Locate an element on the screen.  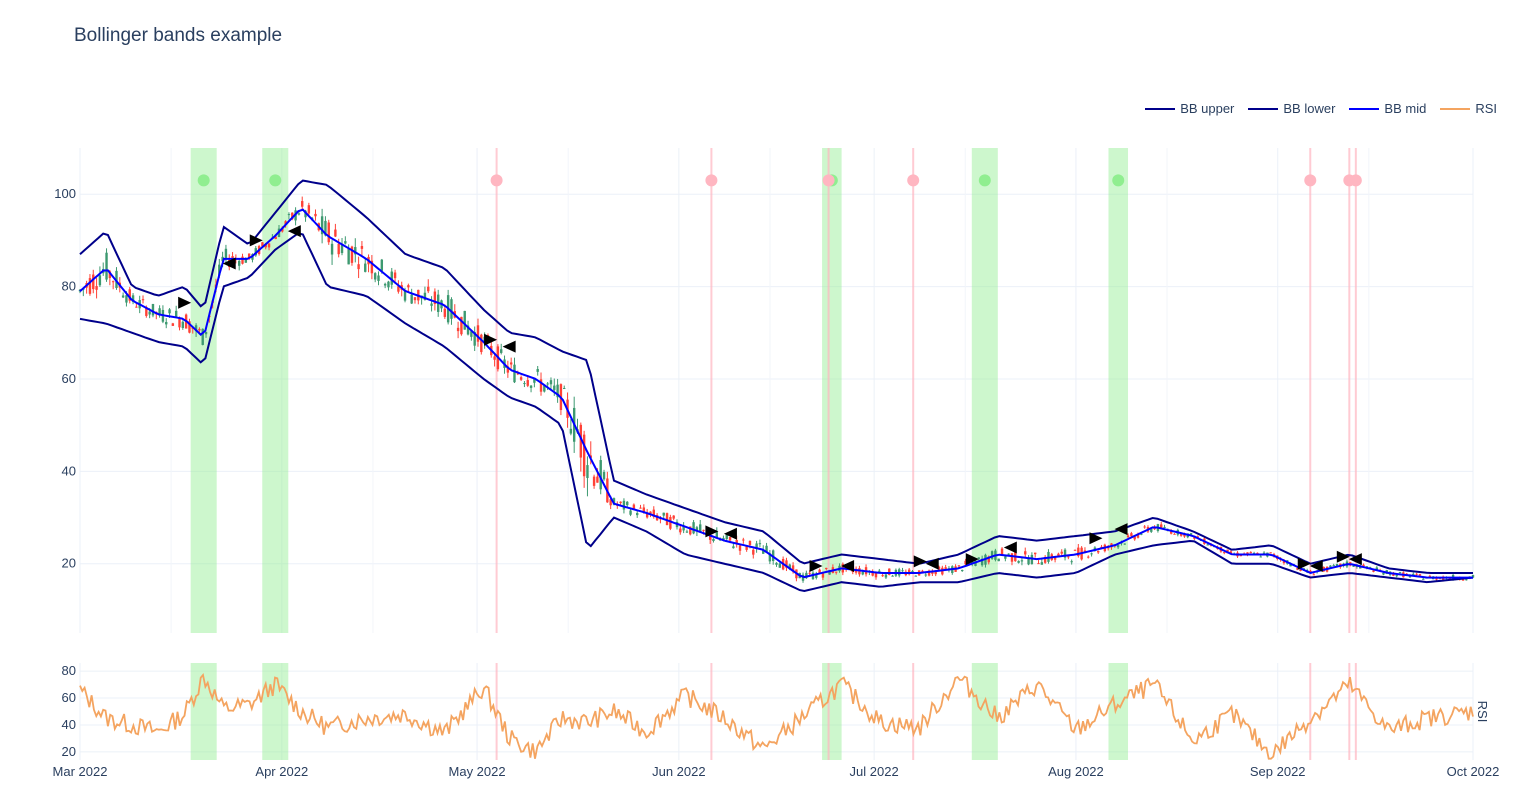
buy-period-band-rsi is located at coordinates (832, 711).